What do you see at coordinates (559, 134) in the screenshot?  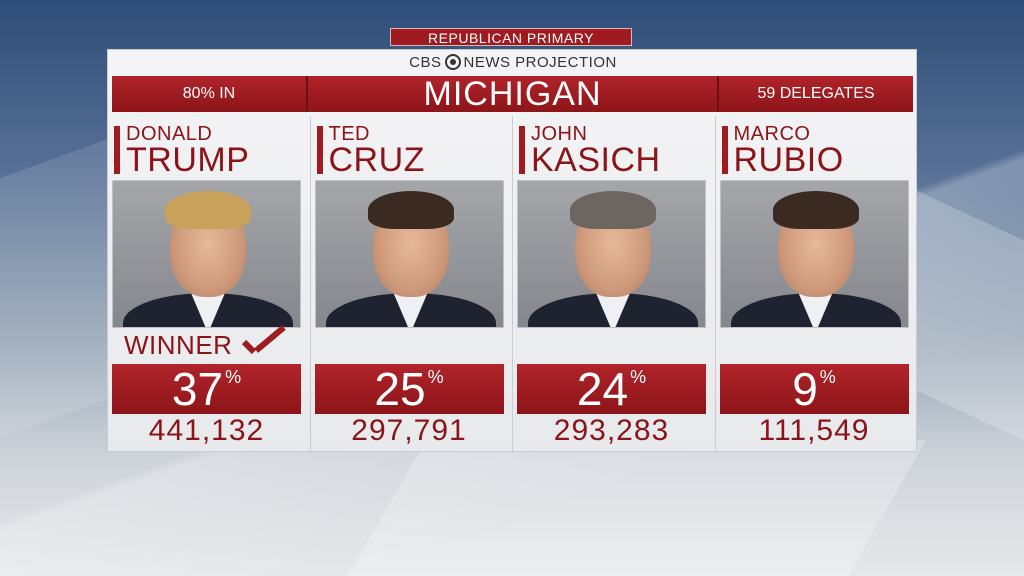 I see `first-name: JOHN` at bounding box center [559, 134].